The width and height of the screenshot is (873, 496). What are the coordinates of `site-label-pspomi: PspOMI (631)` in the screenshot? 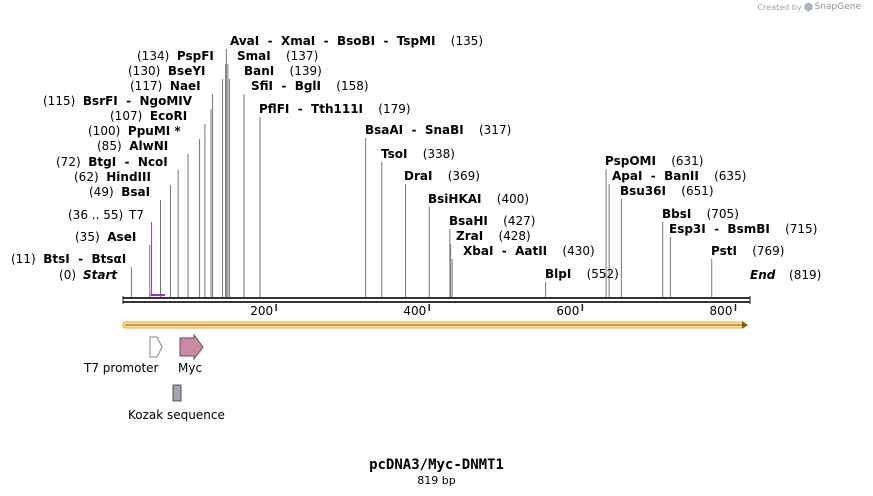 It's located at (654, 161).